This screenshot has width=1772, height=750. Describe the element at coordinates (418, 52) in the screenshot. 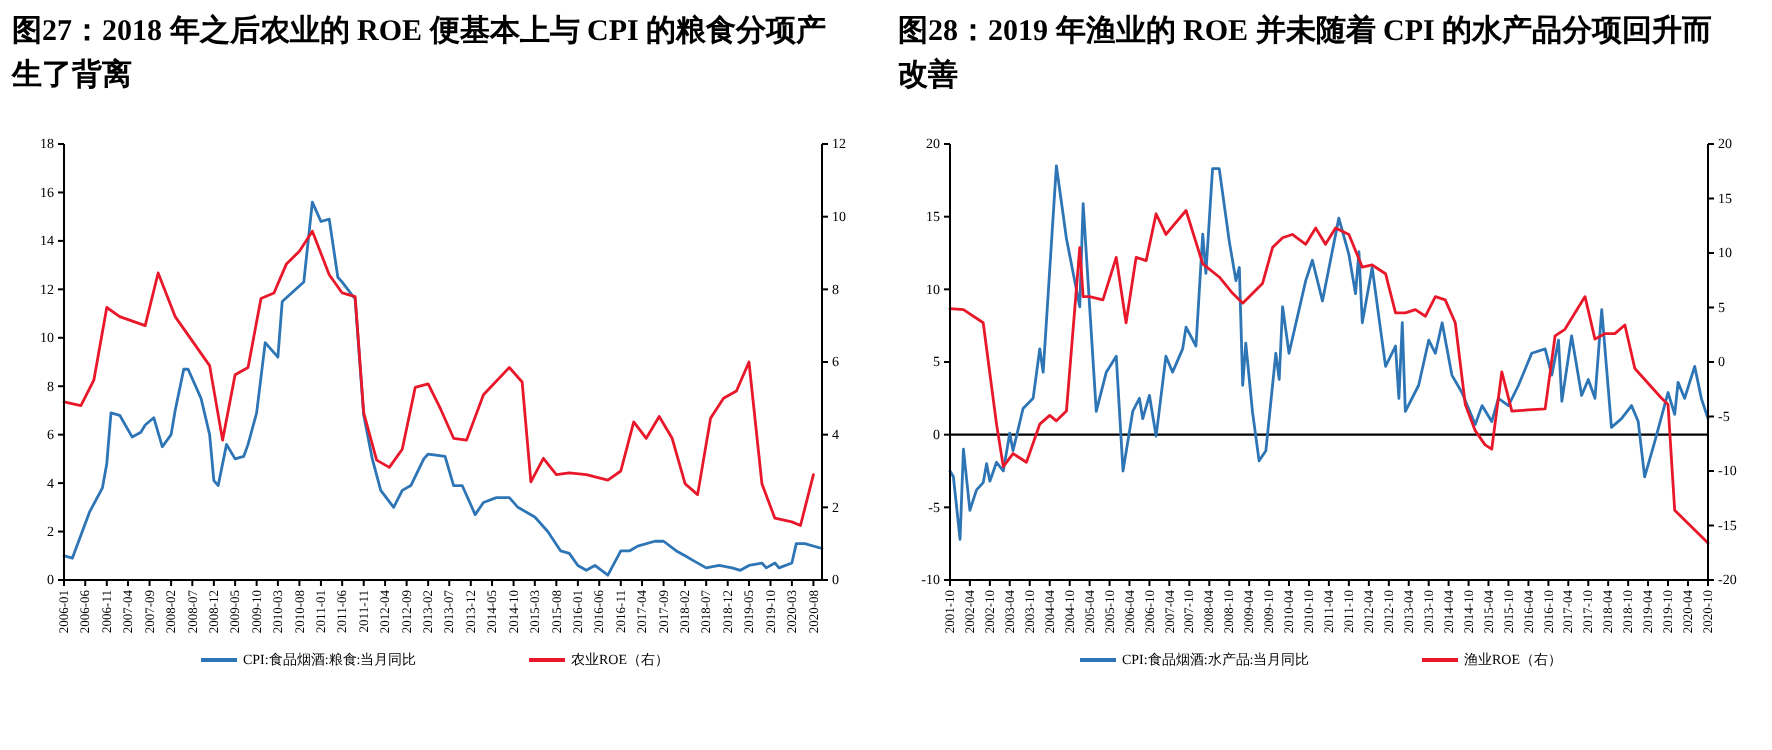

I see `chart-title: 图27：2018 年之后农业的 ROE 便基本上与 CPI 的粮食分项产生了背离` at that location.